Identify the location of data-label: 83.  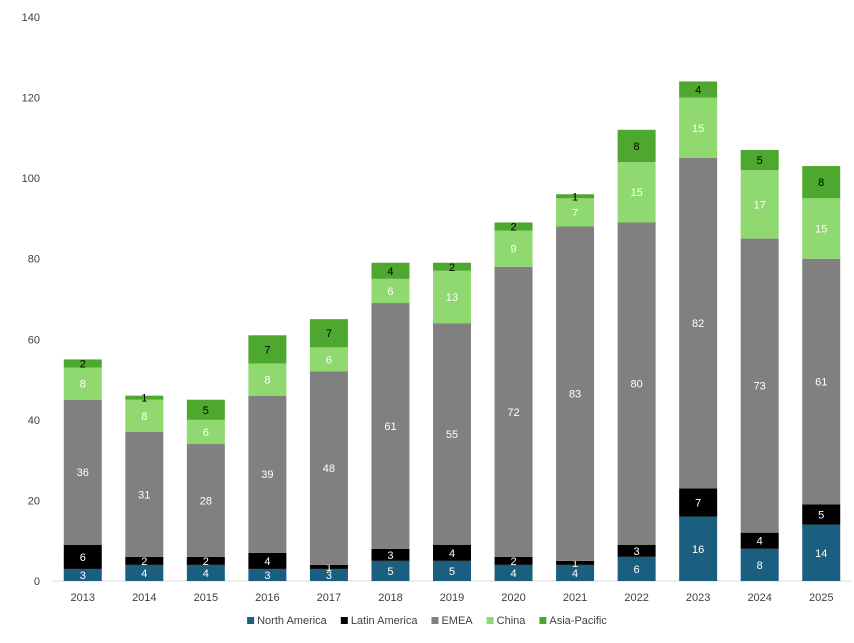
(575, 395).